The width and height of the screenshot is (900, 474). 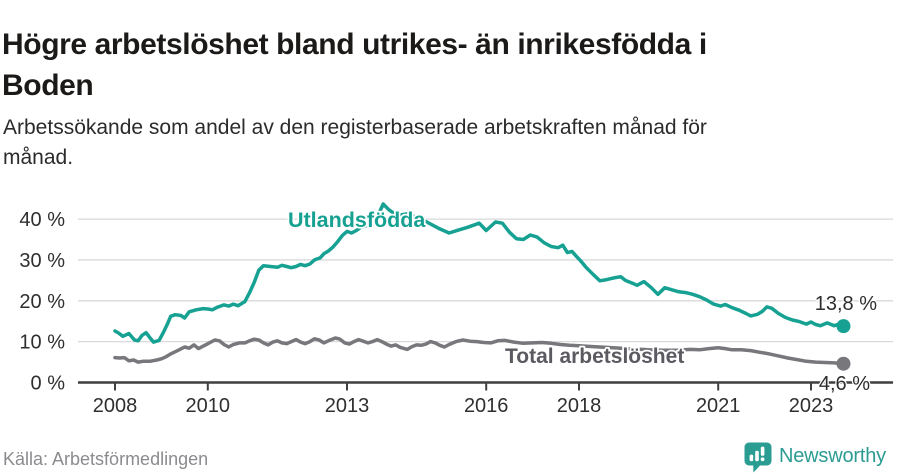 What do you see at coordinates (758, 457) in the screenshot?
I see `newsworthy-logo-icon` at bounding box center [758, 457].